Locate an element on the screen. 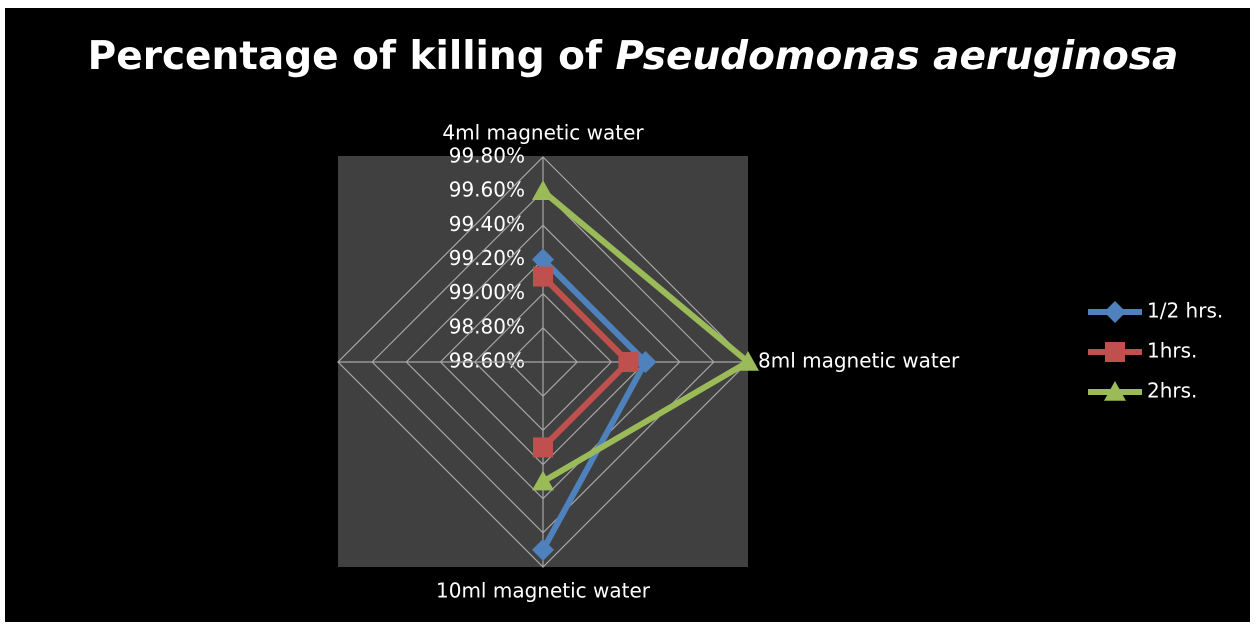  legend-label: 2hrs. is located at coordinates (1172, 391).